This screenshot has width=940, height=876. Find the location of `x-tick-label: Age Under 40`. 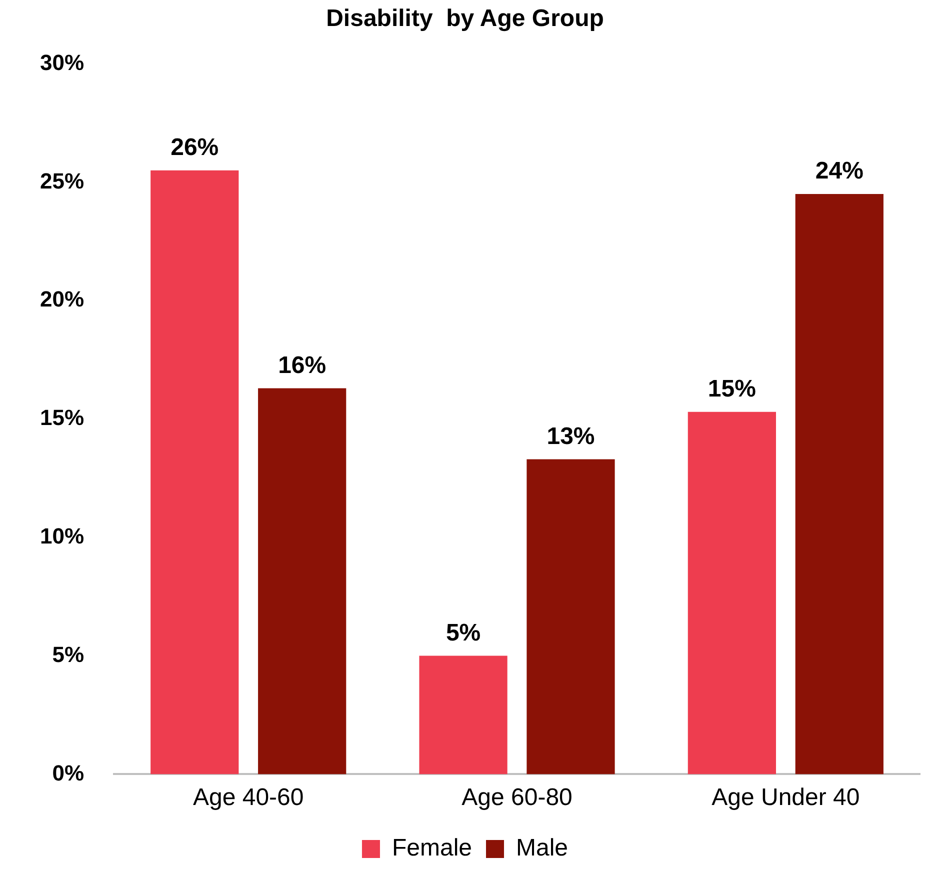

x-tick-label: Age Under 40 is located at coordinates (786, 798).